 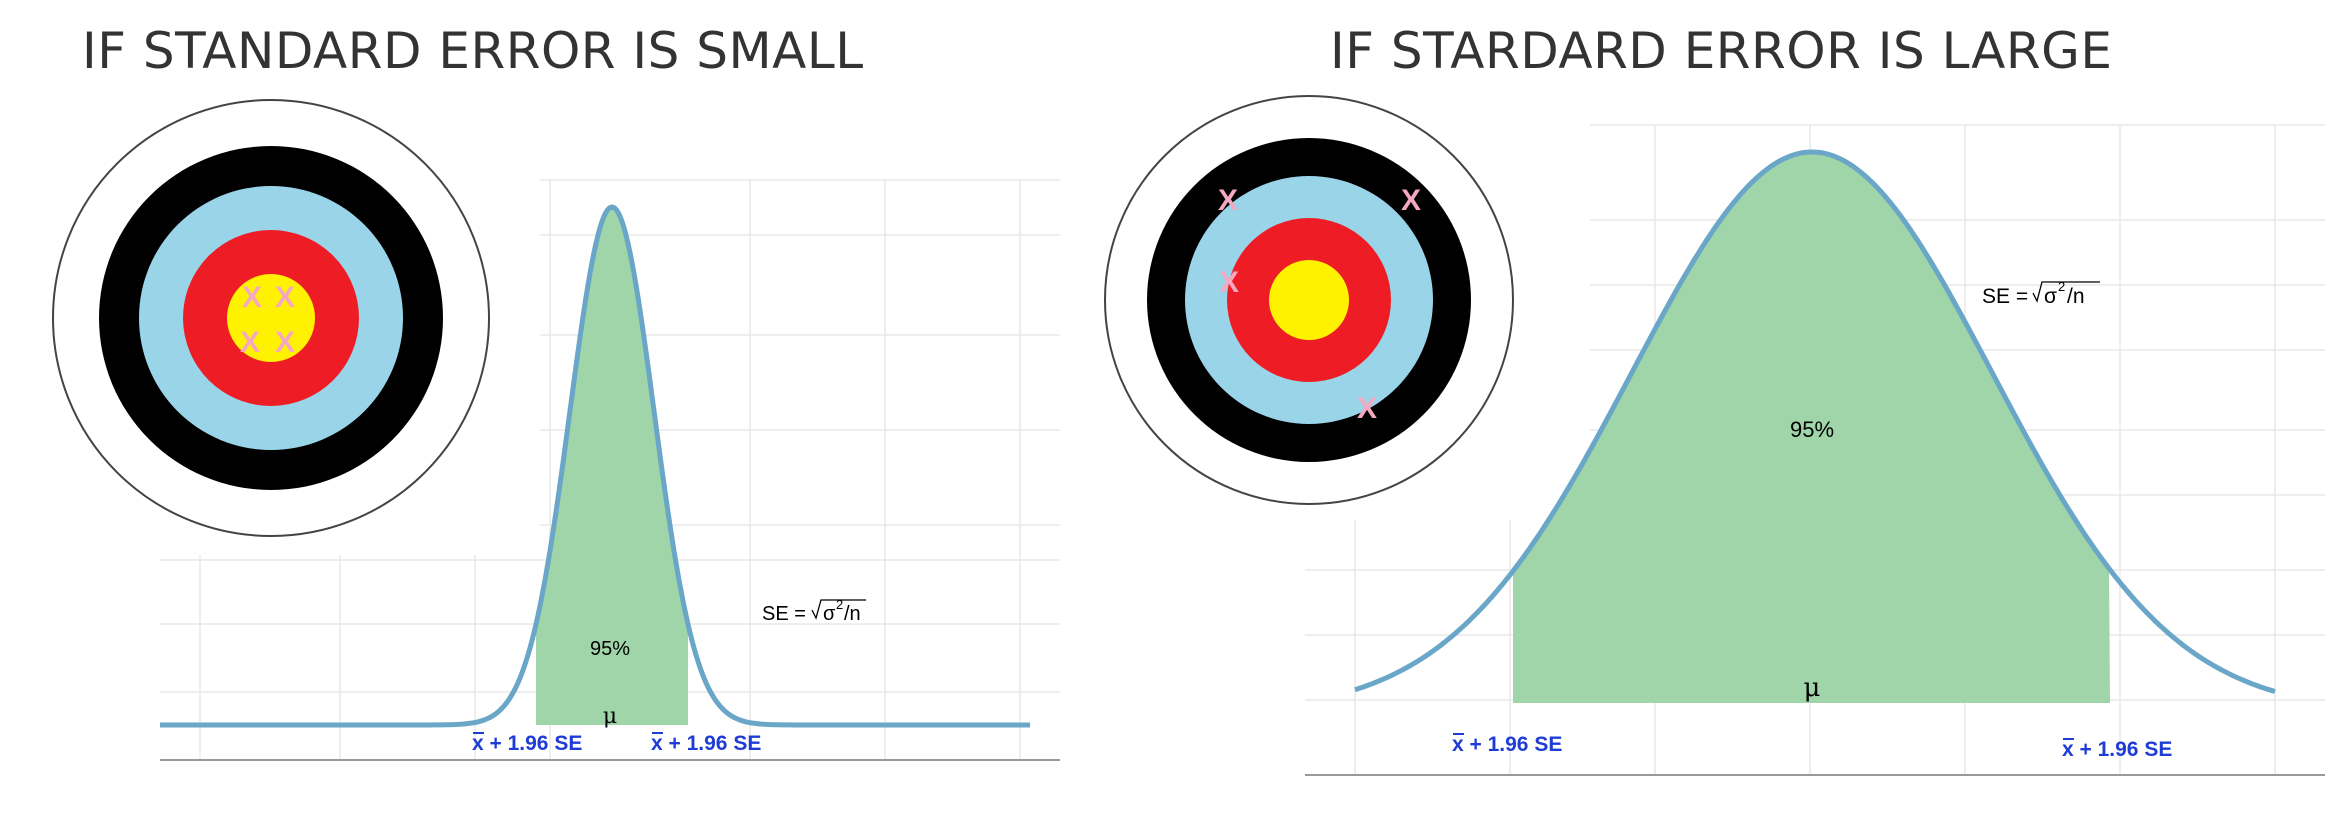 What do you see at coordinates (1367, 408) in the screenshot?
I see `right-mark-4: X` at bounding box center [1367, 408].